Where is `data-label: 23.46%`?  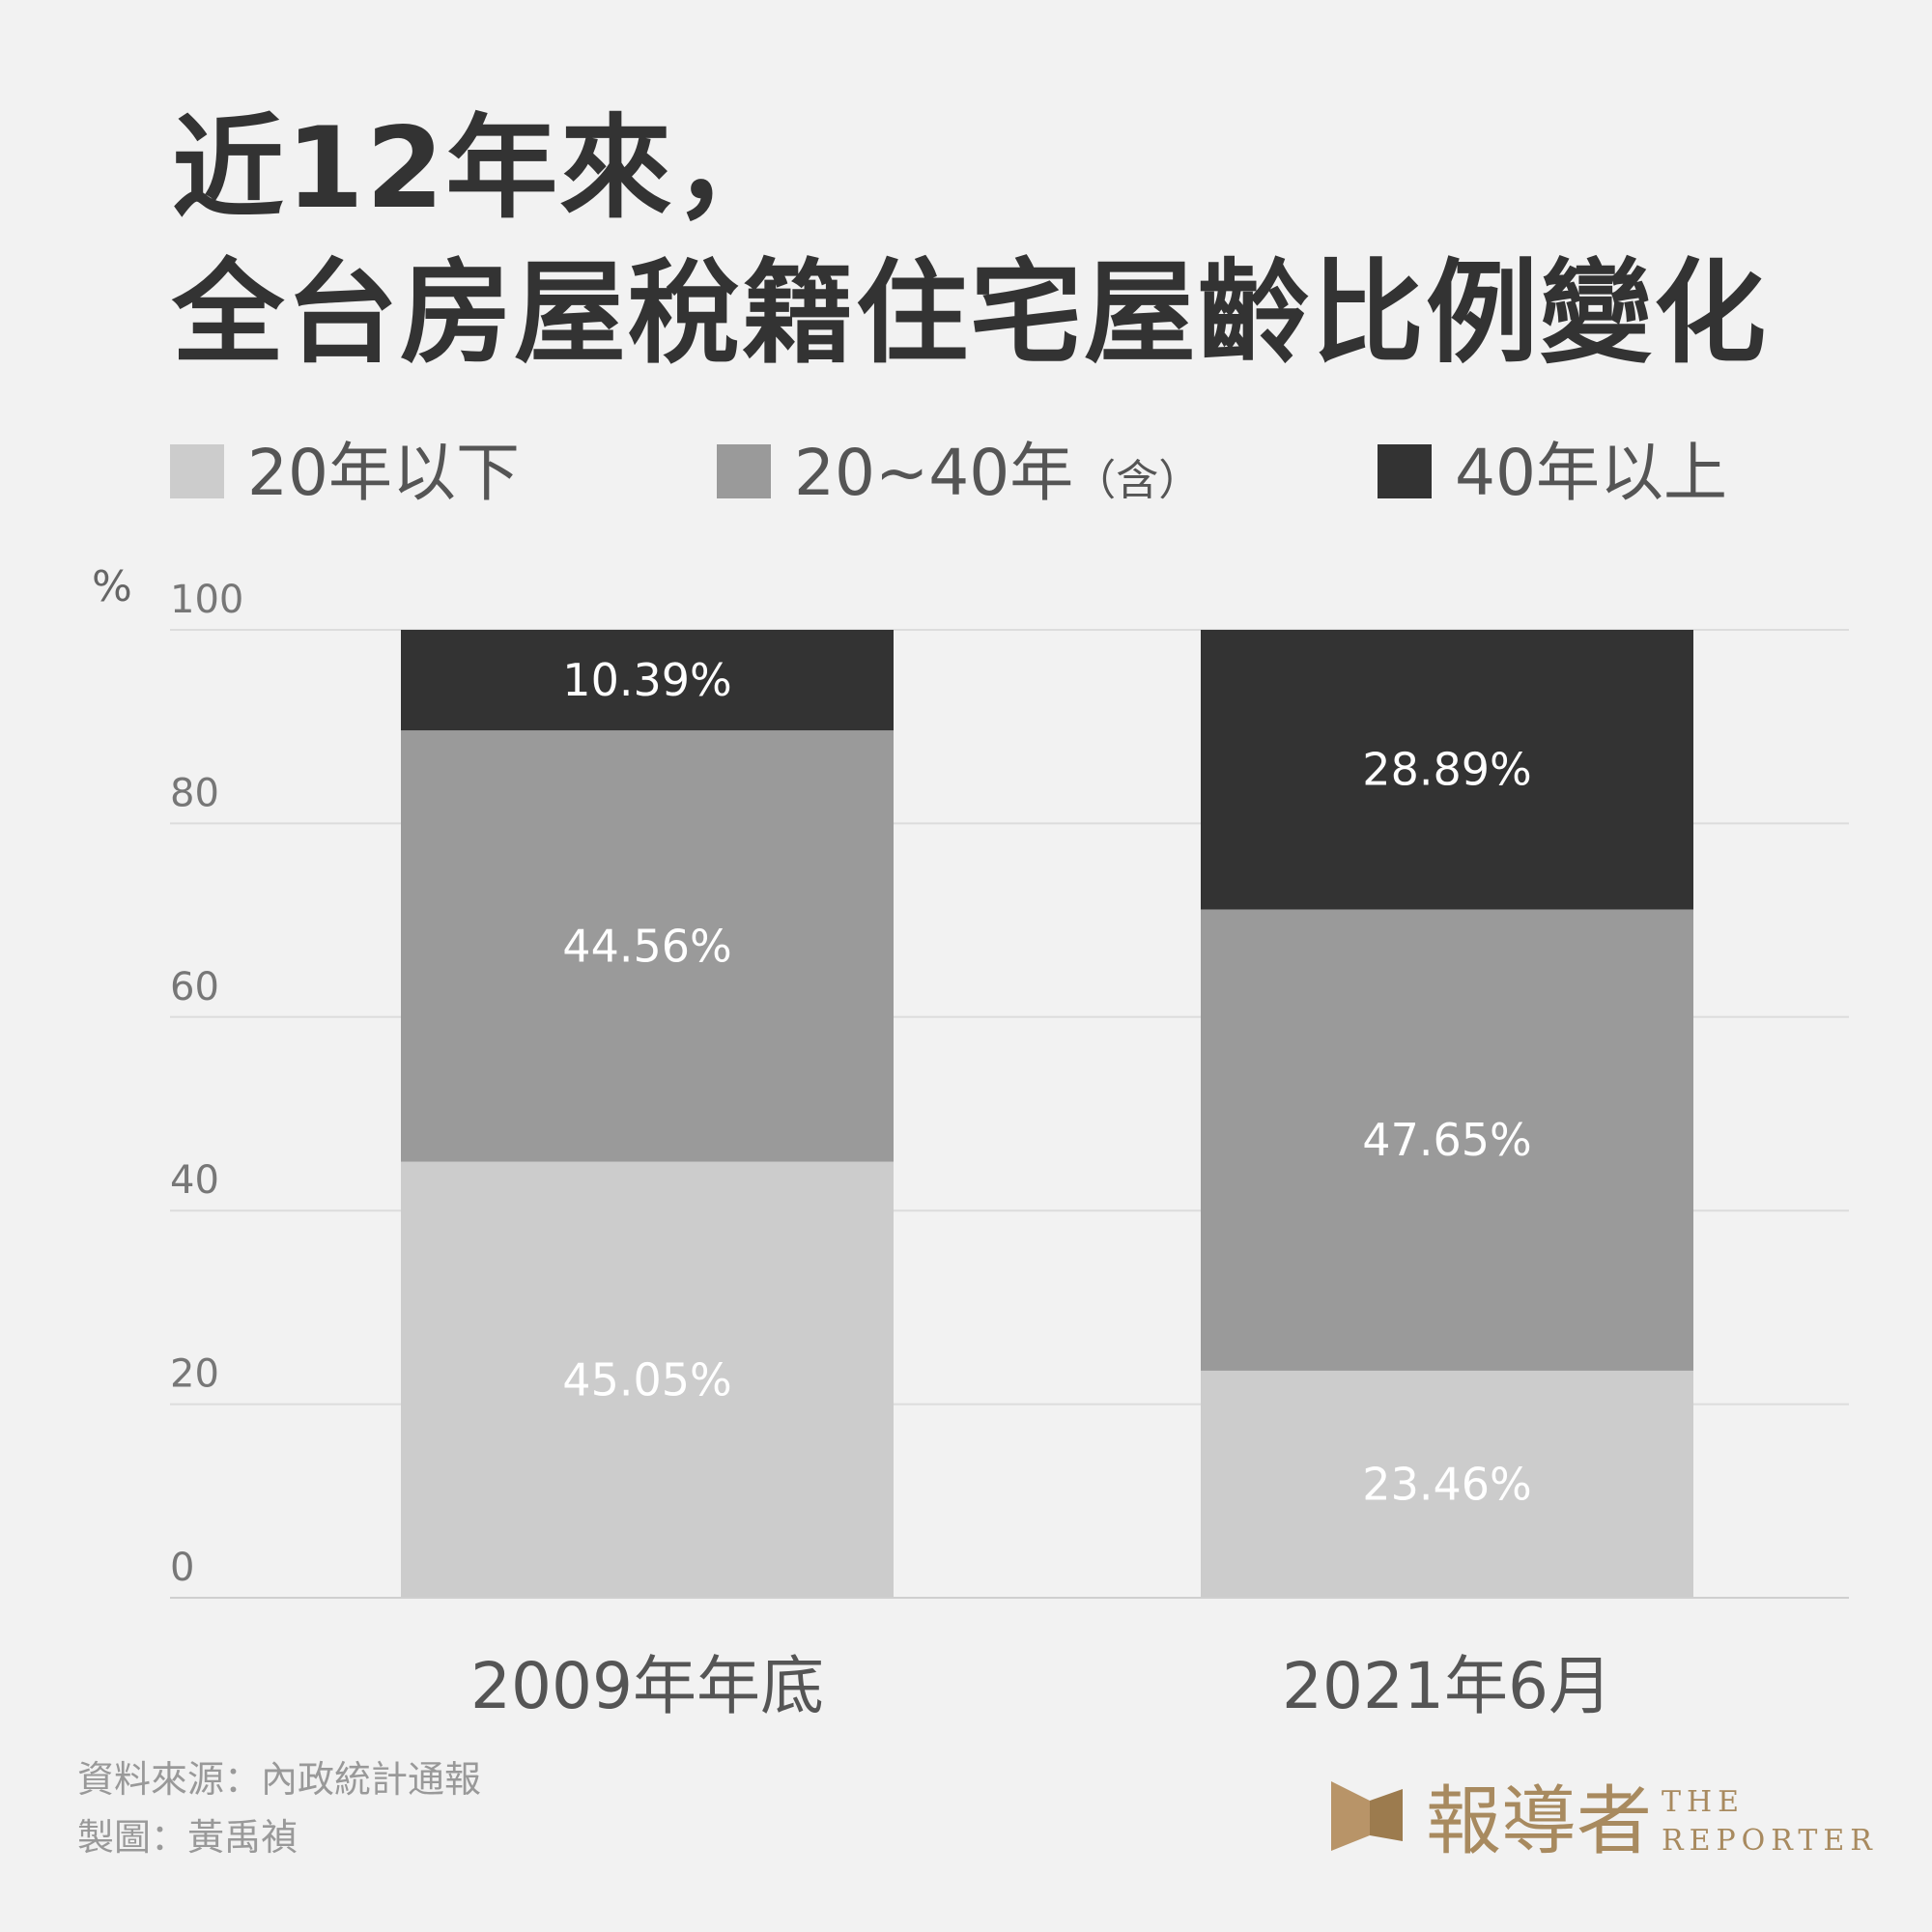 data-label: 23.46% is located at coordinates (1446, 1484).